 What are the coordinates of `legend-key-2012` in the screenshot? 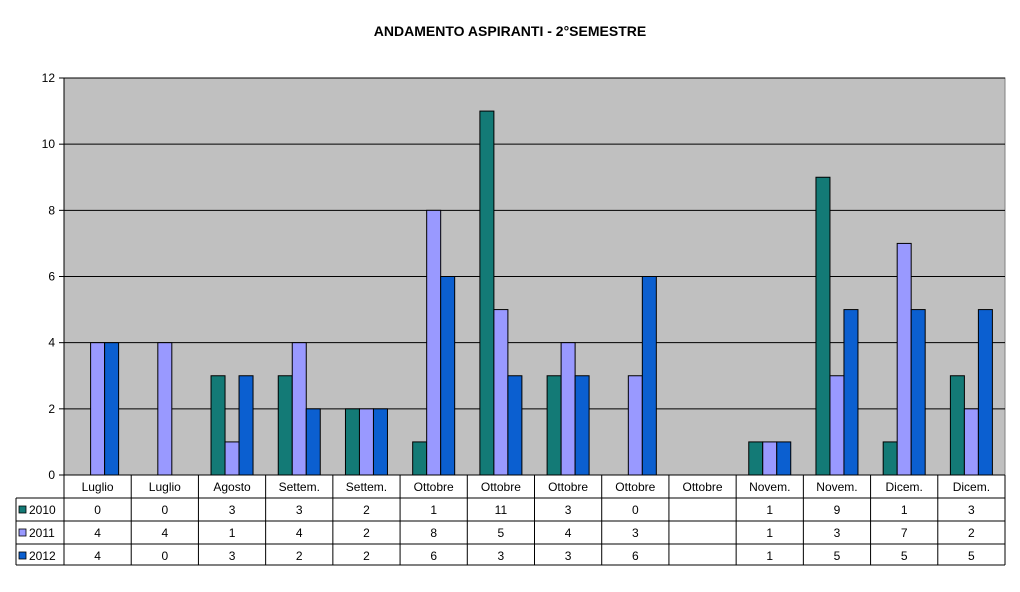 It's located at (22, 555).